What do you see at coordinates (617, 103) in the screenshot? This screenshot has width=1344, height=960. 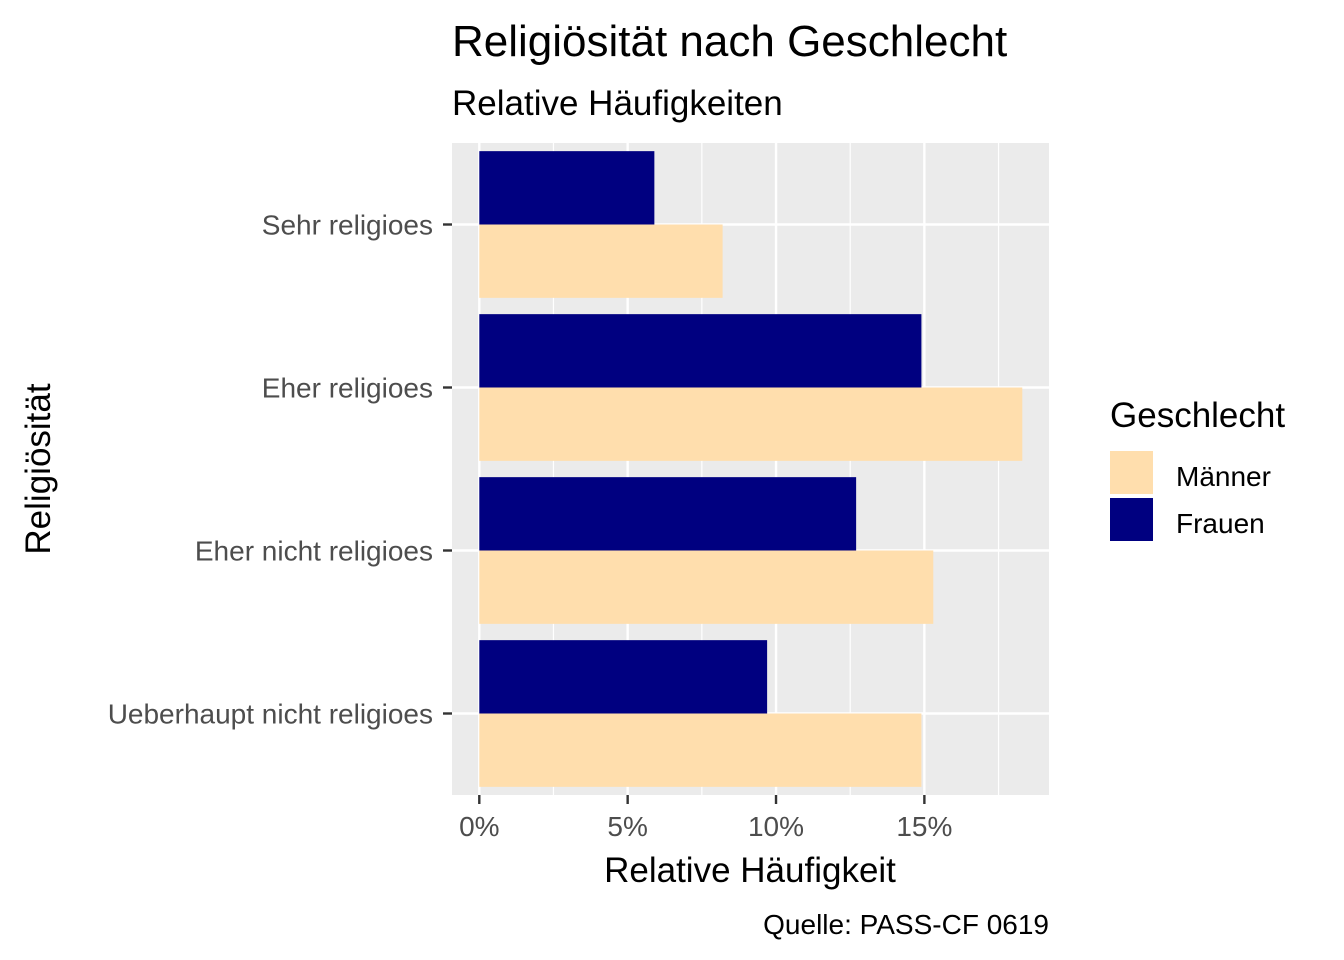 I see `chart-subtitle: Relative Häufigkeiten` at bounding box center [617, 103].